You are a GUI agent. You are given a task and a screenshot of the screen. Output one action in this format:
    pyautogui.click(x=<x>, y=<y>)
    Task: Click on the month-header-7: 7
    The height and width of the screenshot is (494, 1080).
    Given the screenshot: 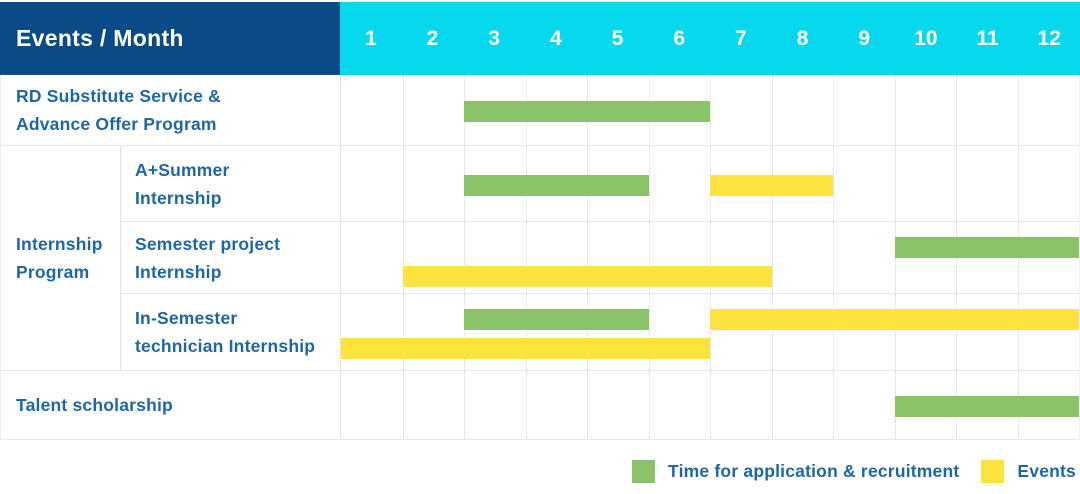 What is the action you would take?
    pyautogui.click(x=741, y=38)
    